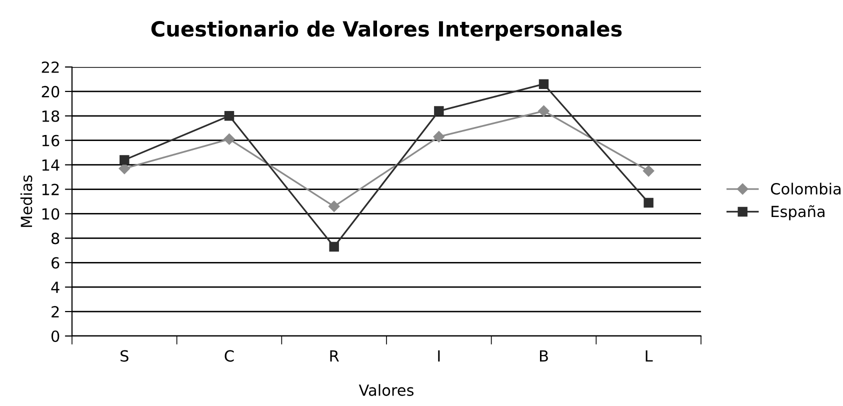 This screenshot has width=843, height=406. What do you see at coordinates (386, 30) in the screenshot?
I see `chart-title: Cuestionario de Valores Interpersonales` at bounding box center [386, 30].